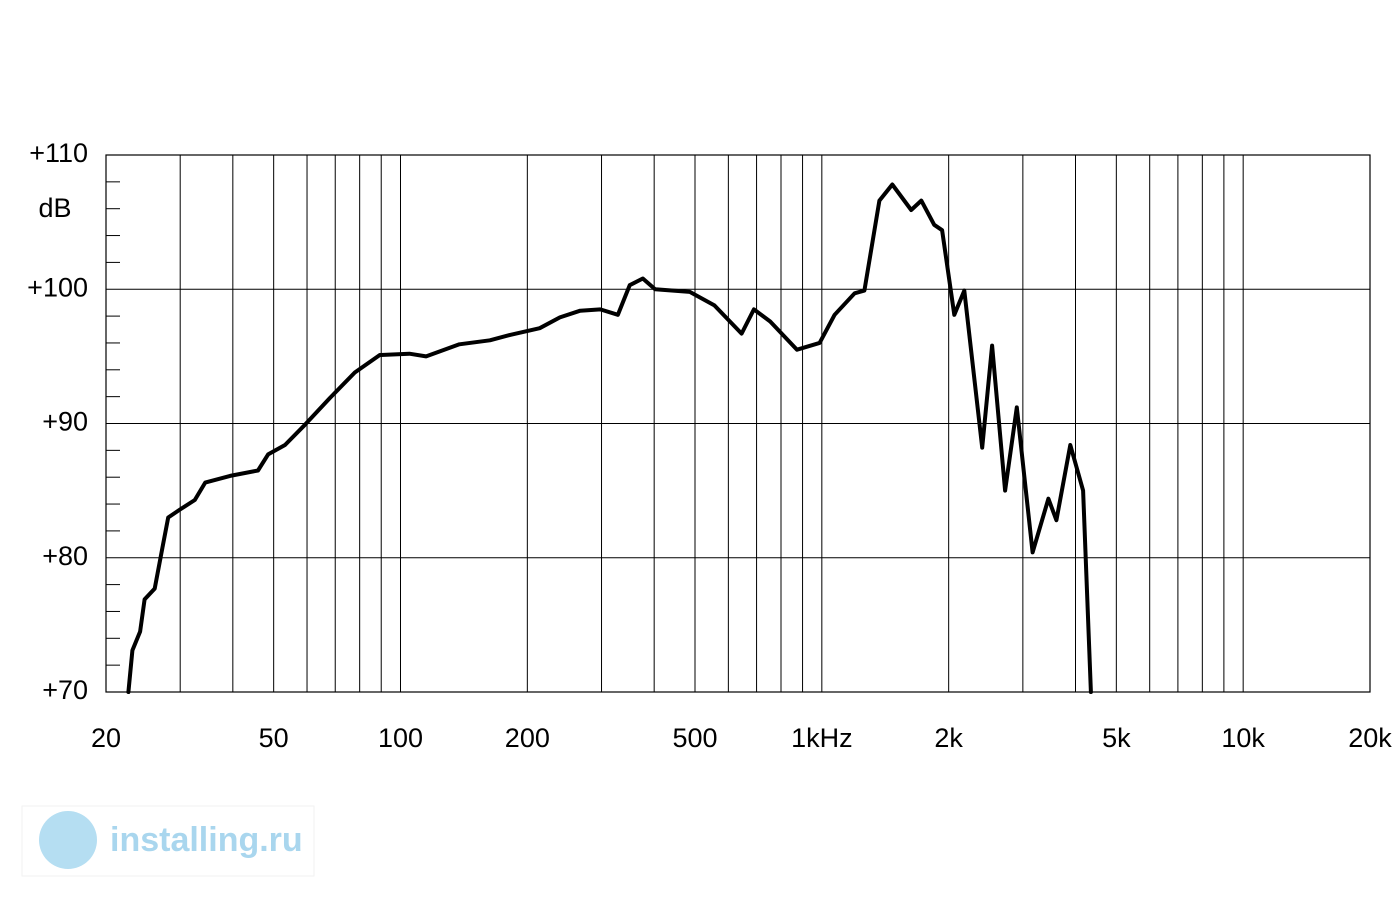 The width and height of the screenshot is (1400, 900). What do you see at coordinates (54, 208) in the screenshot?
I see `y-axis-label: dB` at bounding box center [54, 208].